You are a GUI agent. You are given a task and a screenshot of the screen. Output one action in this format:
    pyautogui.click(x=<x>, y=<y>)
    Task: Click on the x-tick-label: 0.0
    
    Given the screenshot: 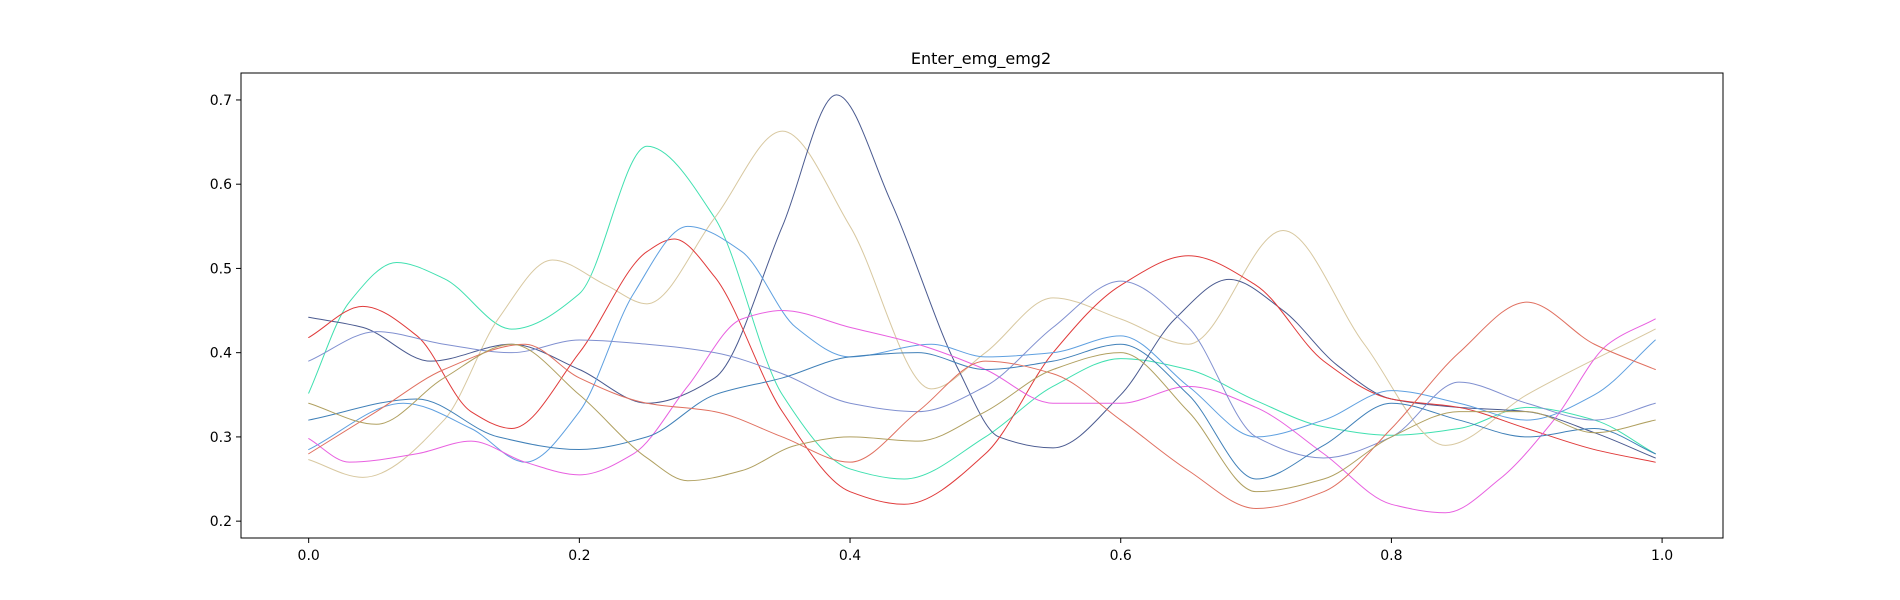 What is the action you would take?
    pyautogui.click(x=309, y=556)
    